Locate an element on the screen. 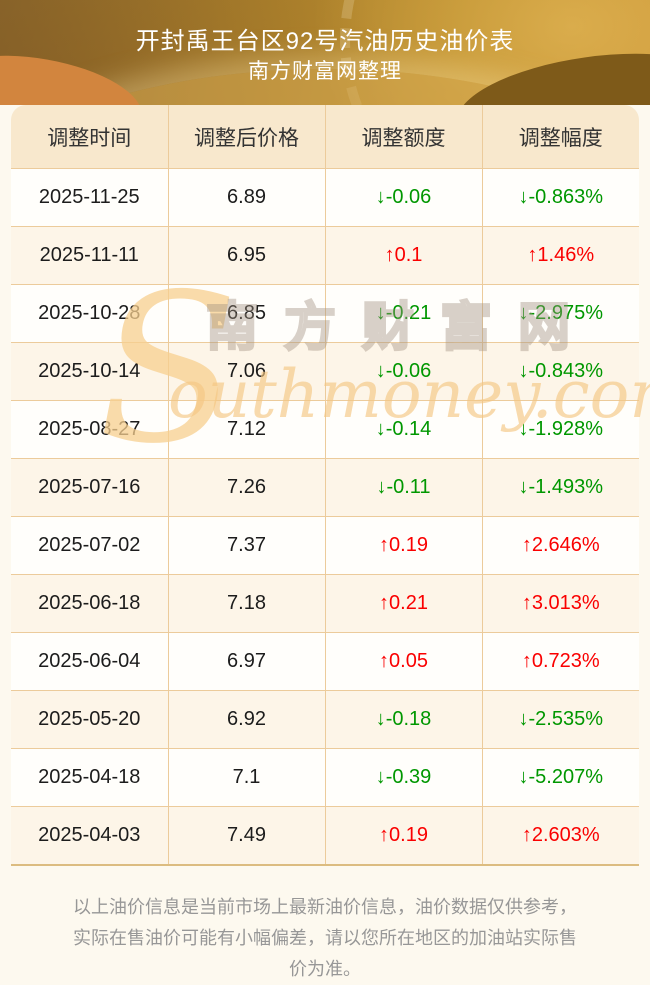 The width and height of the screenshot is (650, 985). table-row: 2025-04-18 7.1 ↓-0.39 ↓-5.207% is located at coordinates (325, 777).